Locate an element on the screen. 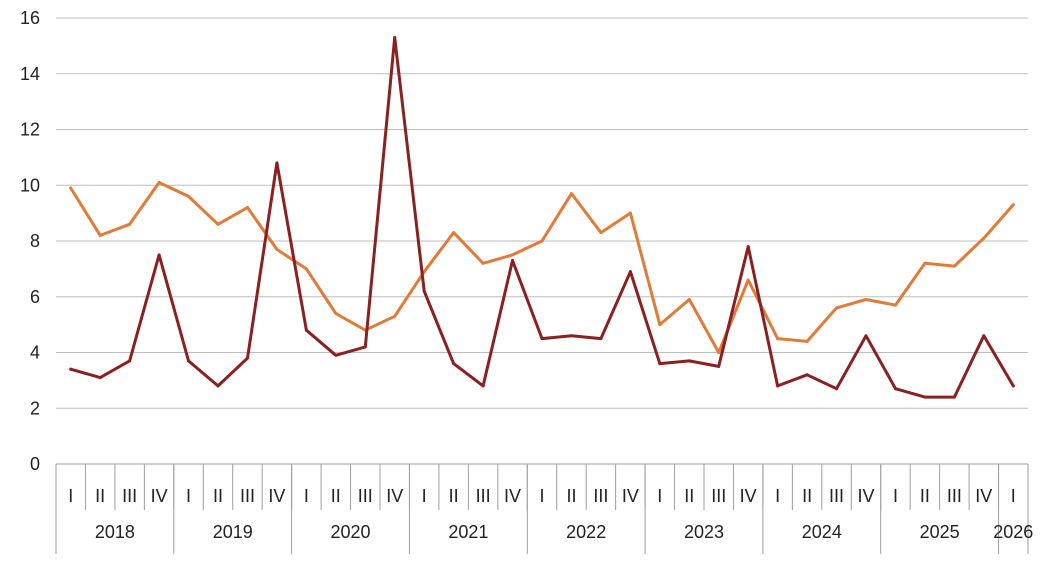 The height and width of the screenshot is (564, 1050). y-tick-label: 14 is located at coordinates (30, 74).